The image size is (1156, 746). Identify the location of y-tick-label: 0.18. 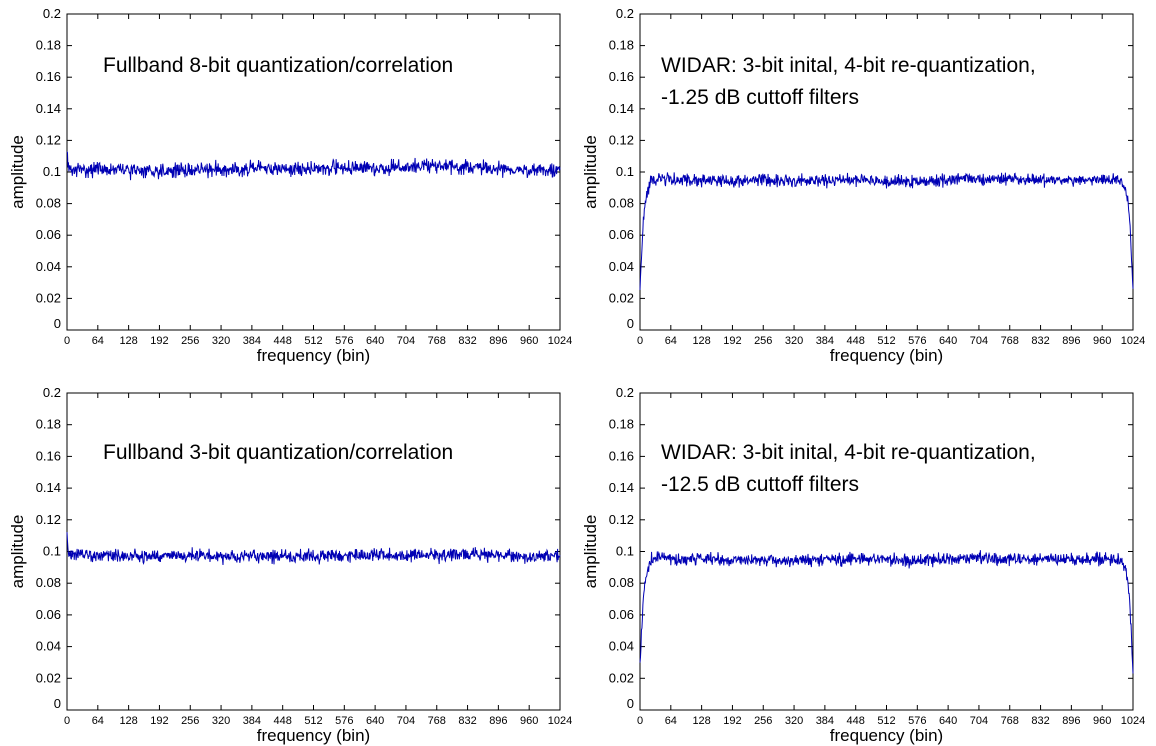
(48, 45).